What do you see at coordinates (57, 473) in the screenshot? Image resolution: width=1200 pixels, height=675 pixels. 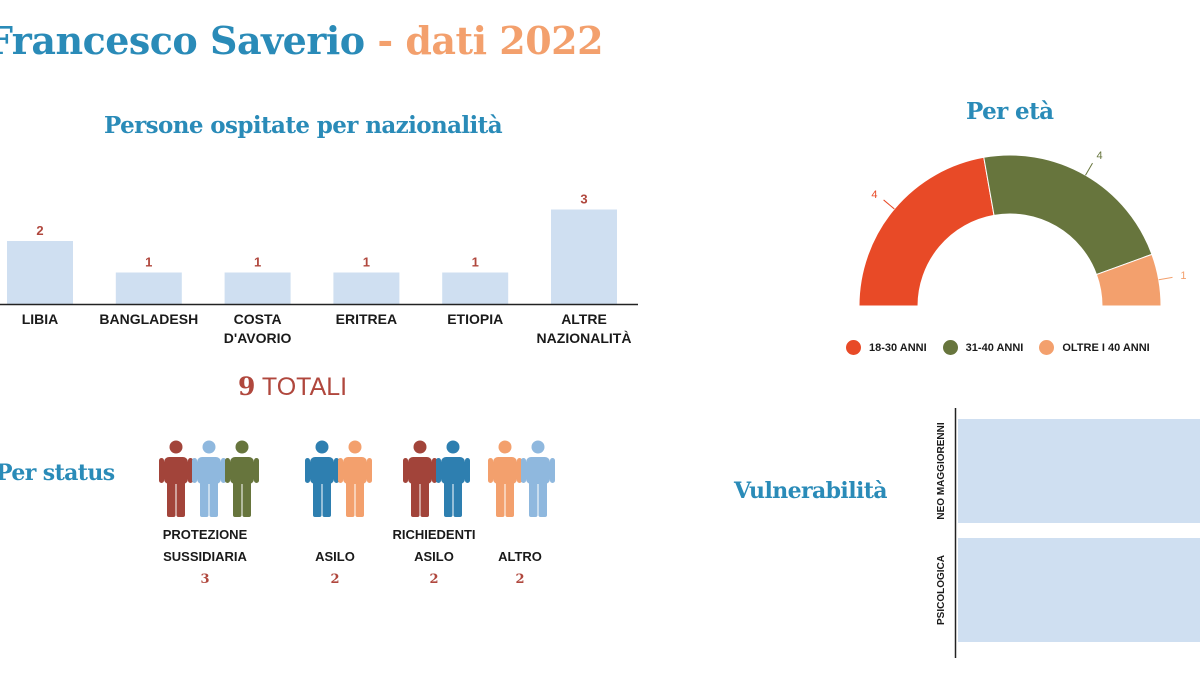 I see `status-section-title: Per status` at bounding box center [57, 473].